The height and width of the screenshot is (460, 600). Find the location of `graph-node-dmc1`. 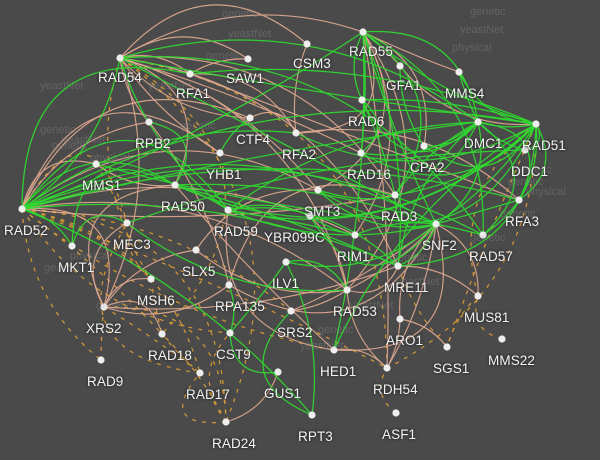

graph-node-dmc1 is located at coordinates (478, 122).